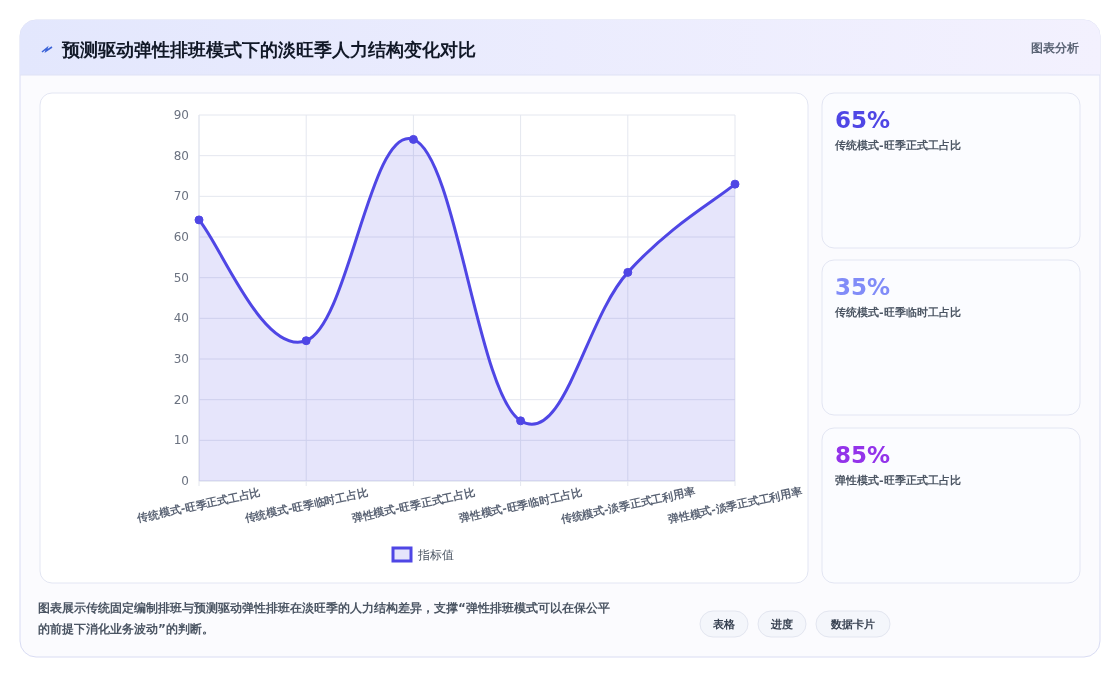  Describe the element at coordinates (435, 555) in the screenshot. I see `legend-label: 指标值` at that location.